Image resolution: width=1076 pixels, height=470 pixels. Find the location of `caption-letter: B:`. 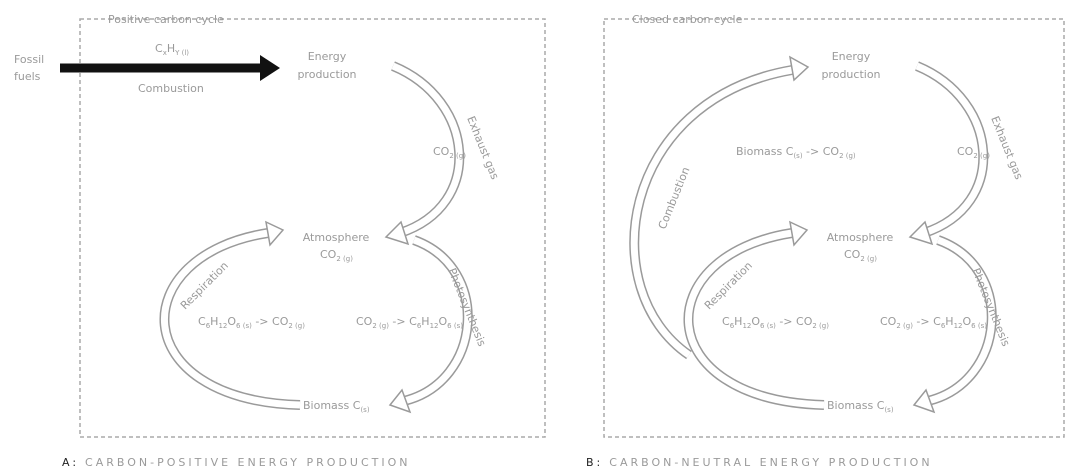

caption-letter: B: is located at coordinates (594, 462).